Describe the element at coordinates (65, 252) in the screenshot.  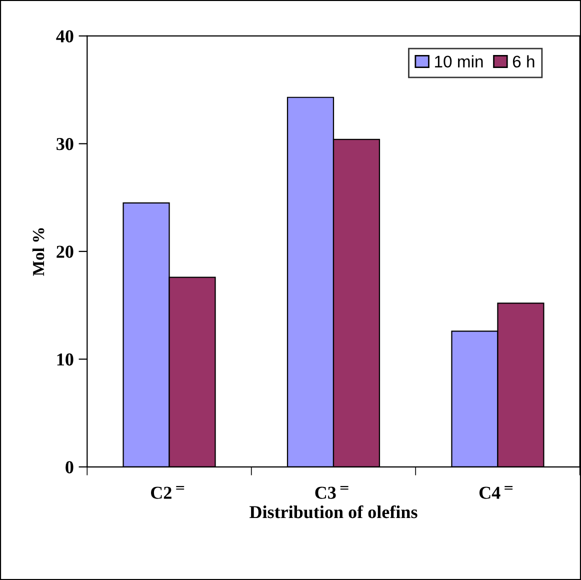
I see `y-tick-label: 20` at that location.